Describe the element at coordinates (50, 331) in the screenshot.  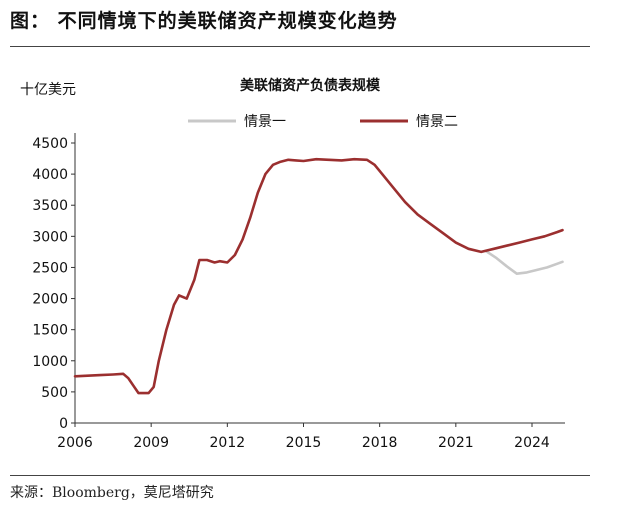
I see `y-tick-label: 1500` at that location.